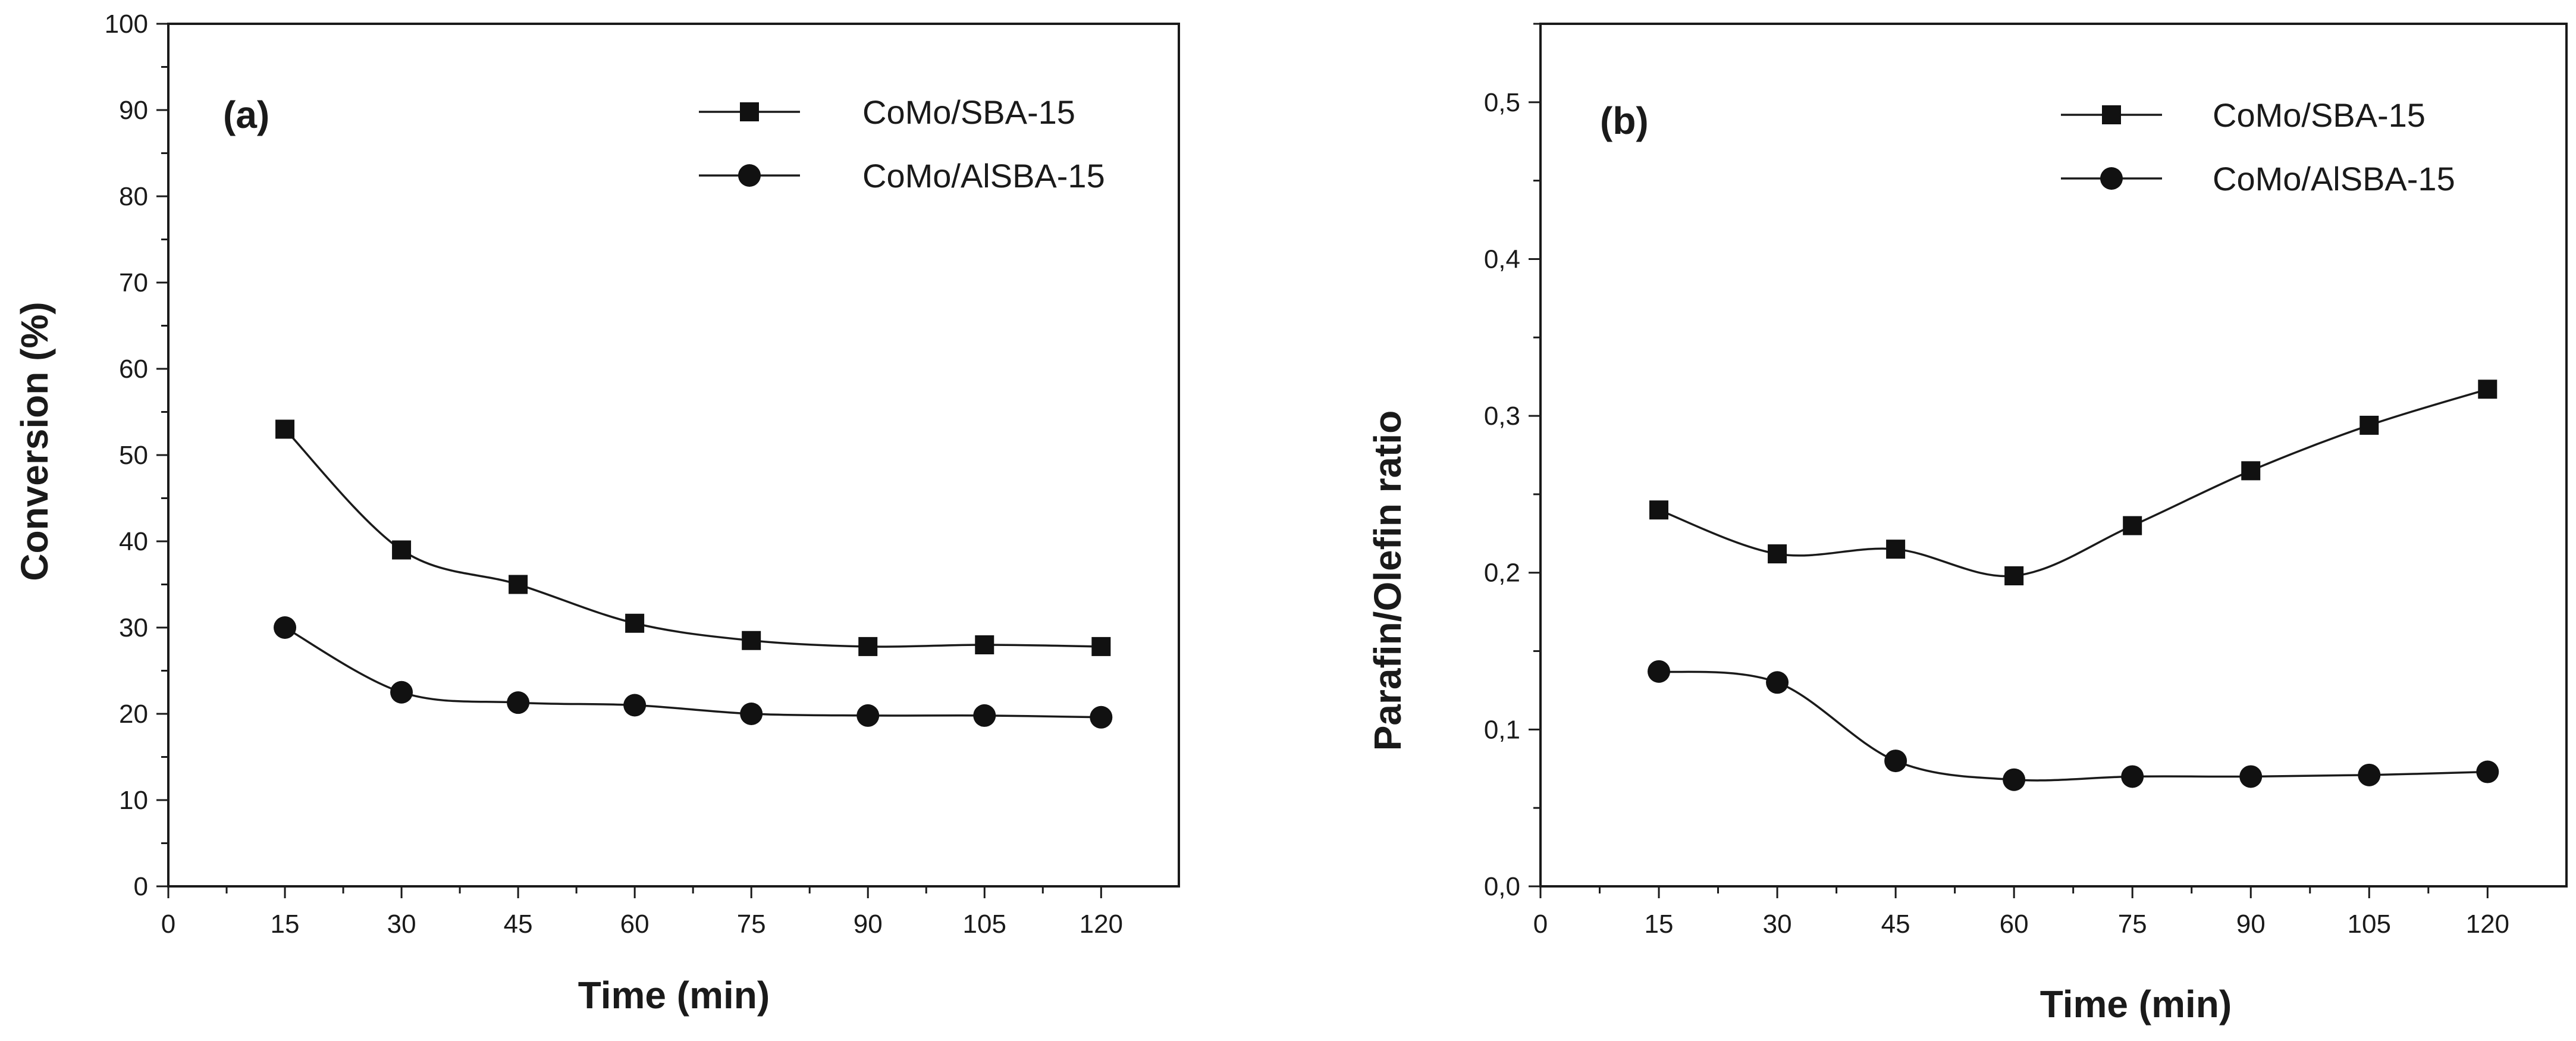  I want to click on panel-b-y-tick-label: 0,4, so click(1502, 259).